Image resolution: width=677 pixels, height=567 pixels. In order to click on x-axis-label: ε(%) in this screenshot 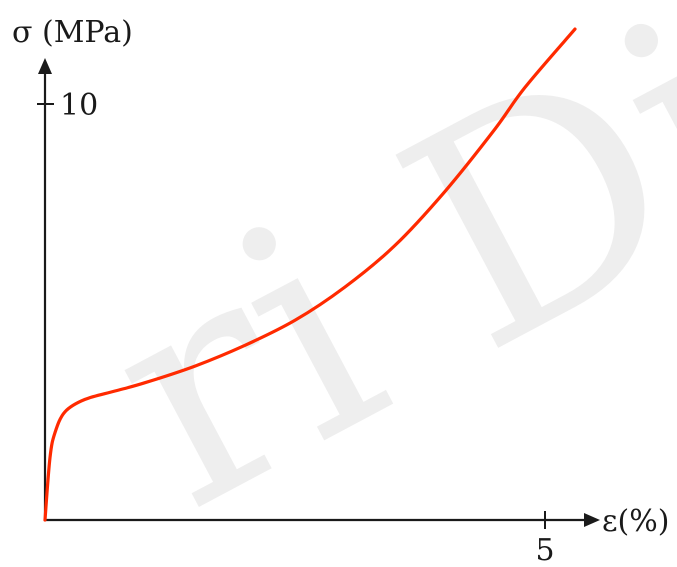, I will do `click(635, 521)`.